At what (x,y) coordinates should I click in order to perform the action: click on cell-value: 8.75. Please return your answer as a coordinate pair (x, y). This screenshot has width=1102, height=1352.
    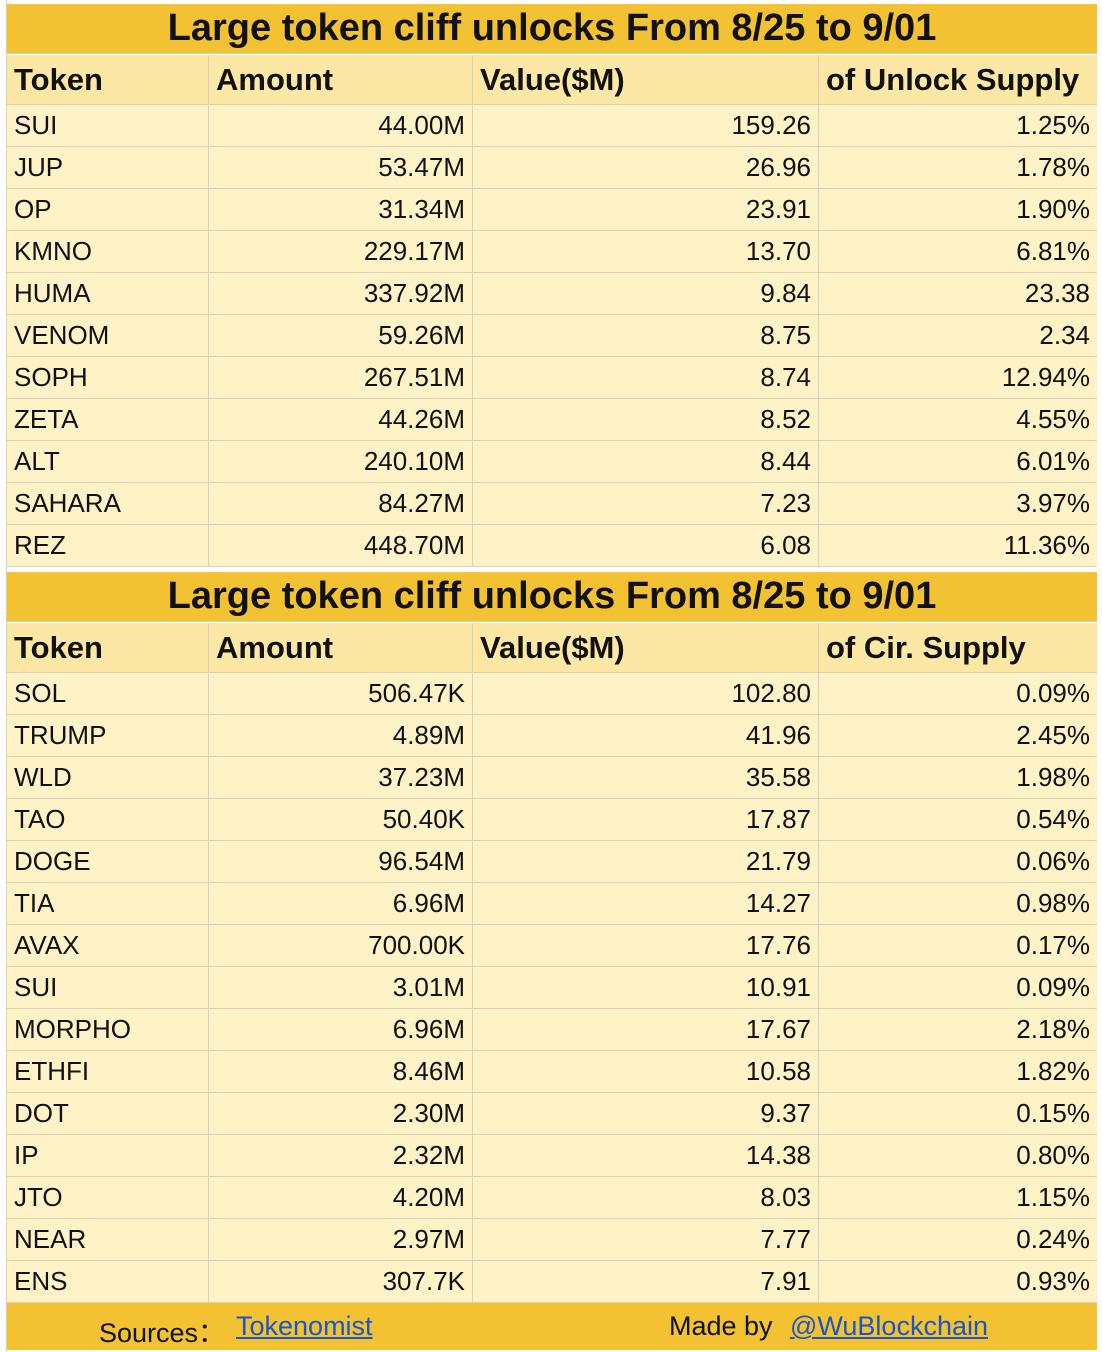
    Looking at the image, I should click on (646, 336).